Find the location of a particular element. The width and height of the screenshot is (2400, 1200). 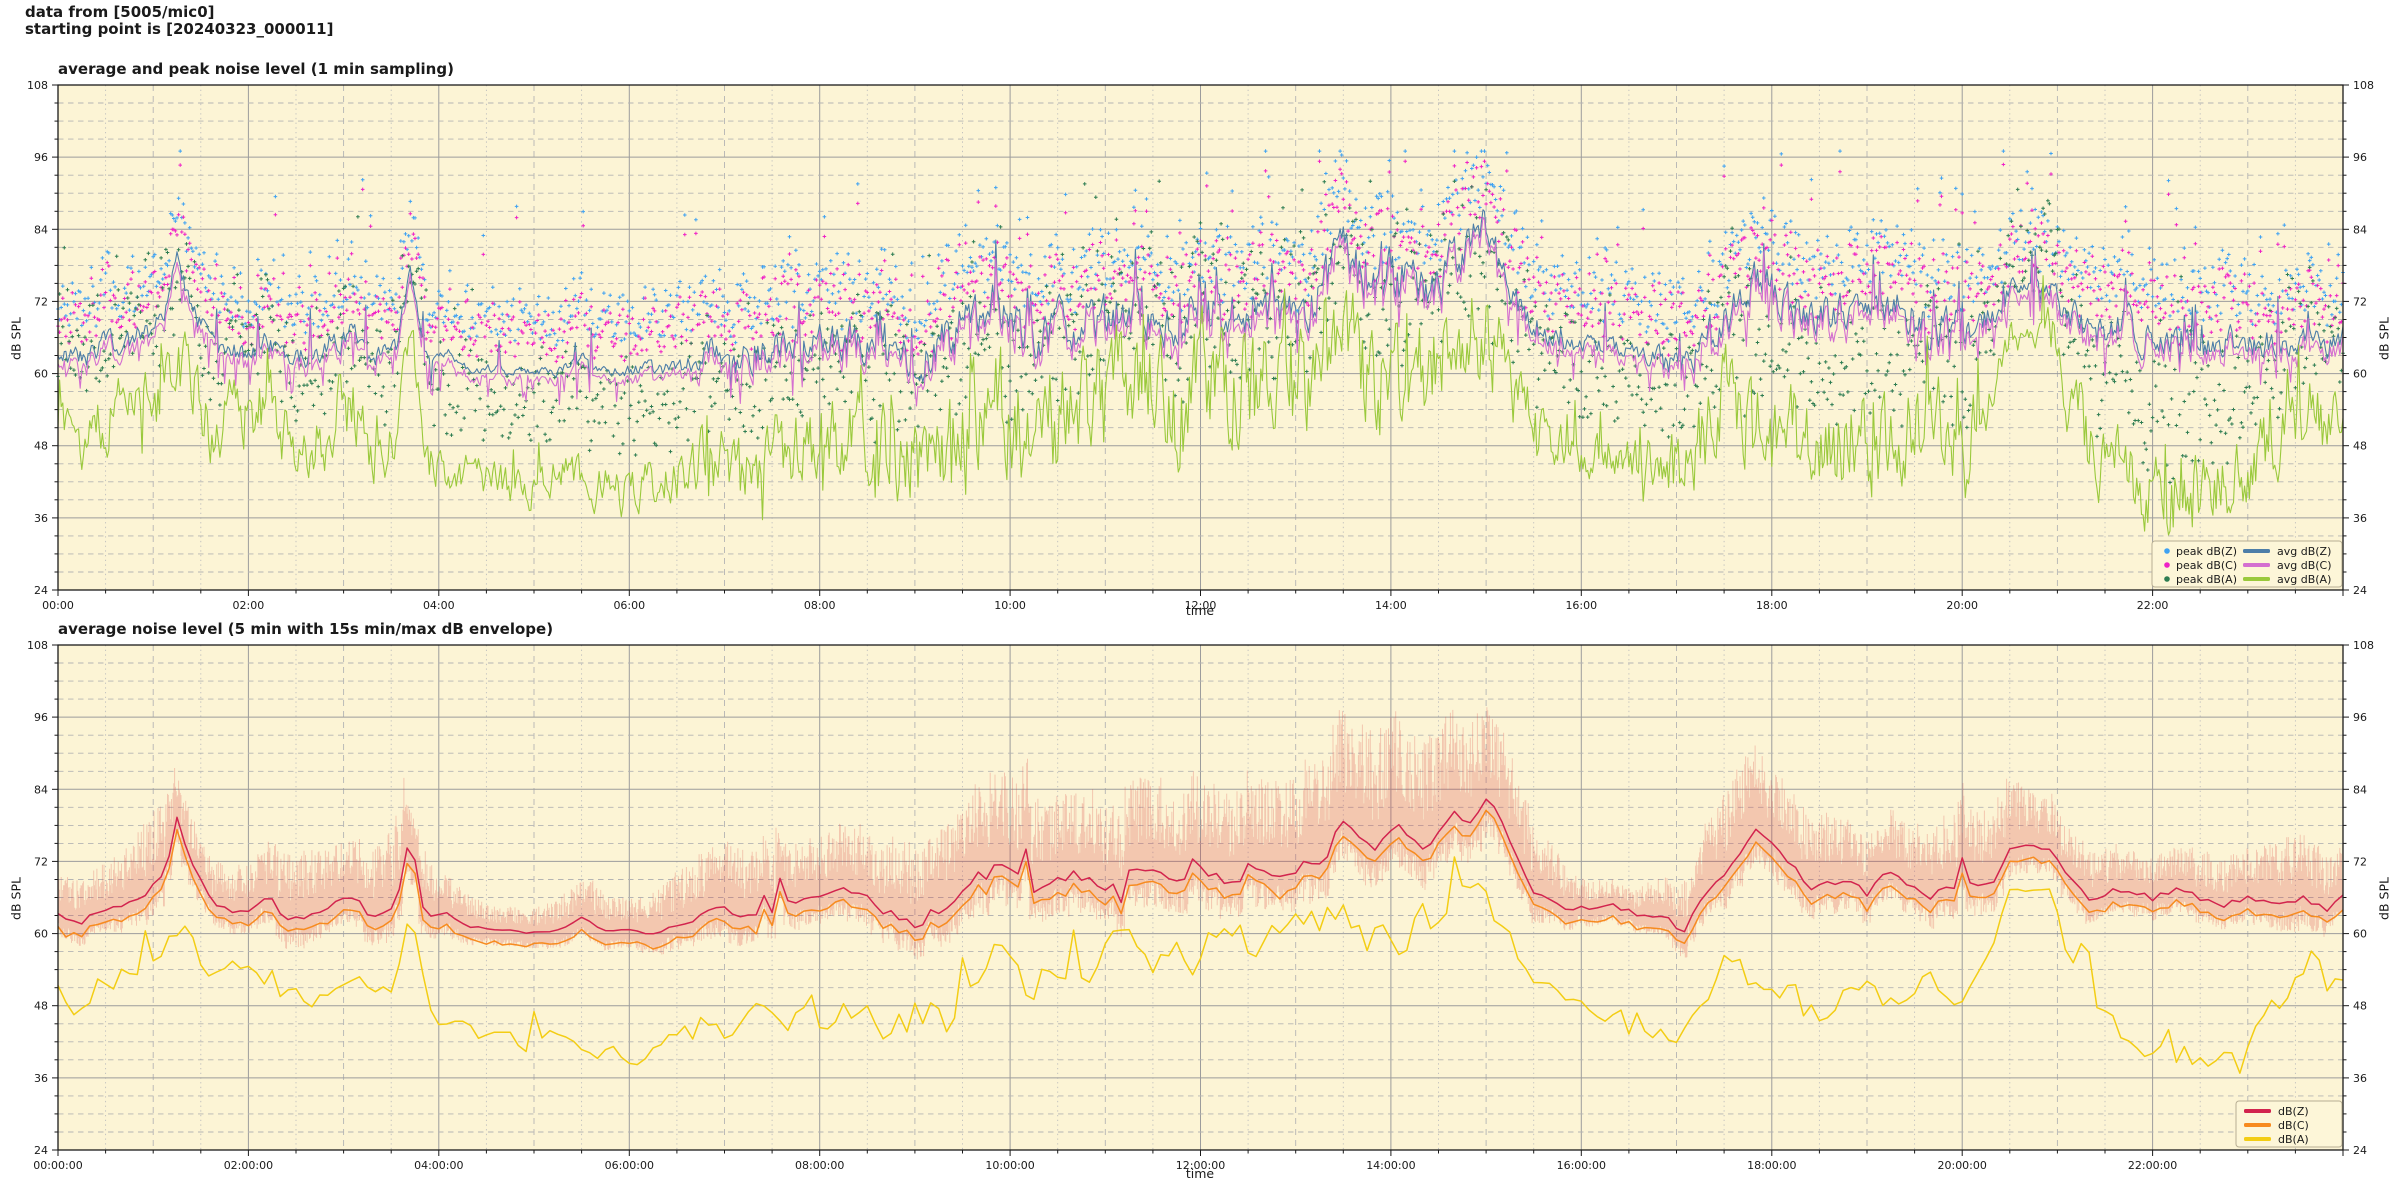

legend-item: dB(C) is located at coordinates (2293, 1125).